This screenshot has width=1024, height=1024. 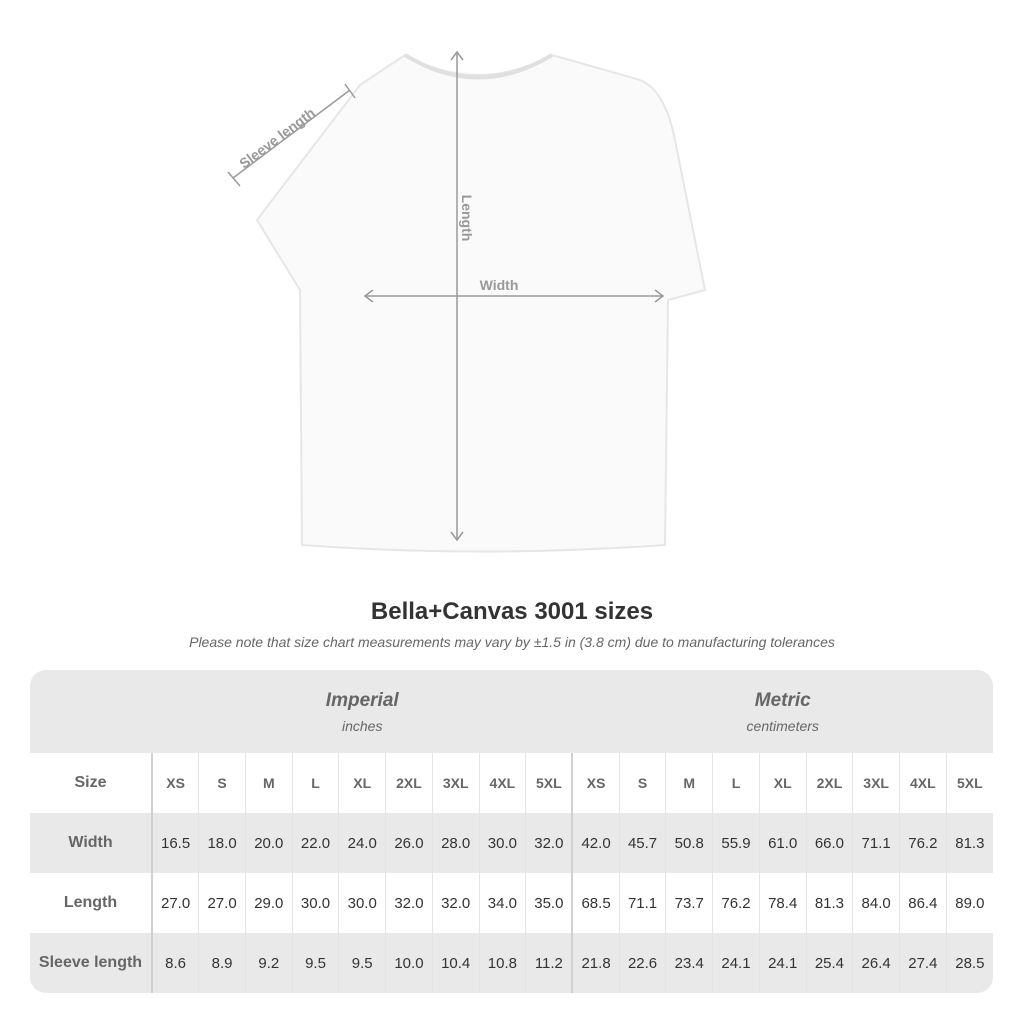 I want to click on table-cell: 78.4, so click(x=782, y=903).